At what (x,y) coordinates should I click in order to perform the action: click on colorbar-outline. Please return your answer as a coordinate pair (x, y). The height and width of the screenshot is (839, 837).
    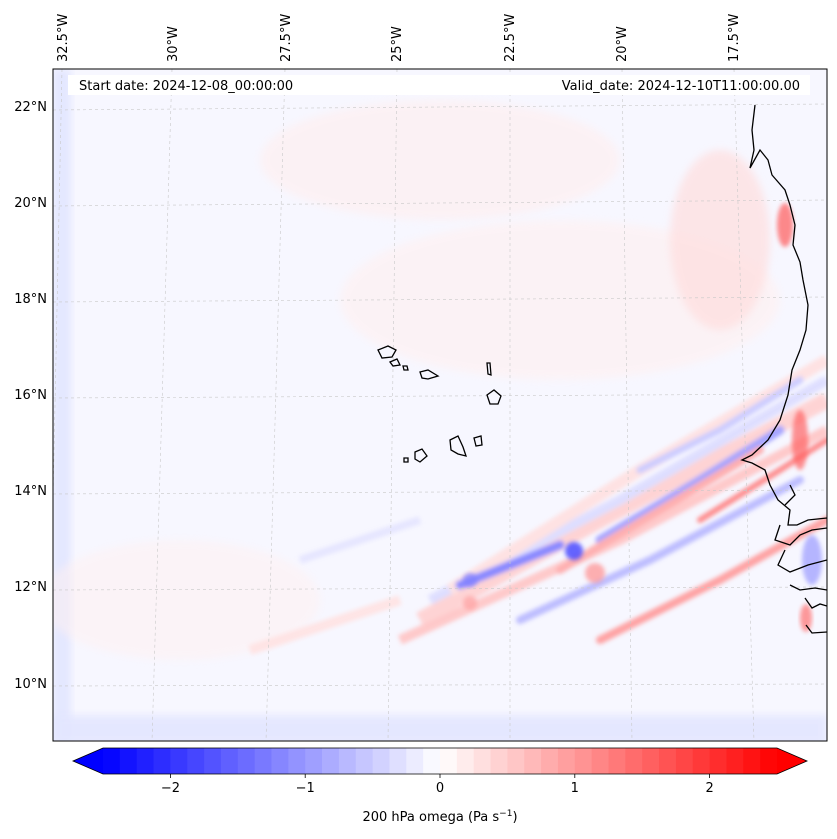
    Looking at the image, I should click on (440, 761).